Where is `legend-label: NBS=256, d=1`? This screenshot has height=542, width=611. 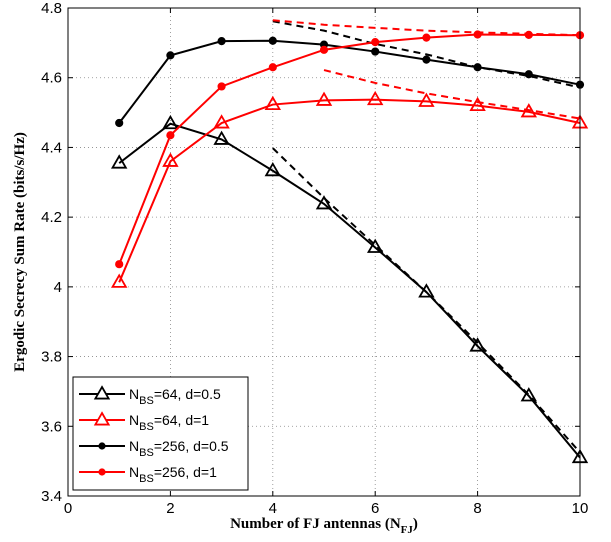
legend-label: NBS=256, d=1 is located at coordinates (173, 474).